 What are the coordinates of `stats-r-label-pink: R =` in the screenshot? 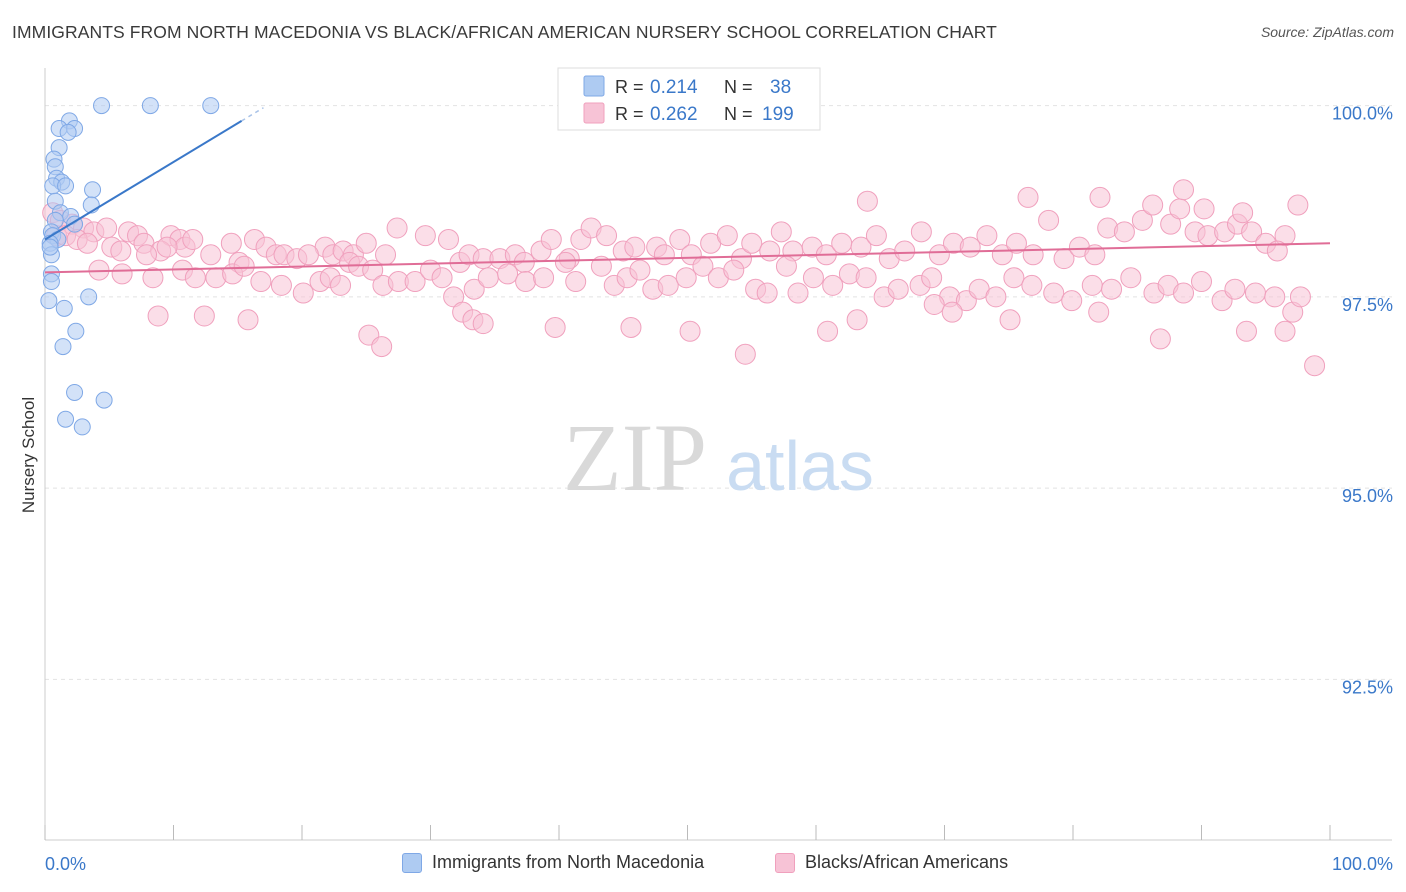 It's located at (629, 114).